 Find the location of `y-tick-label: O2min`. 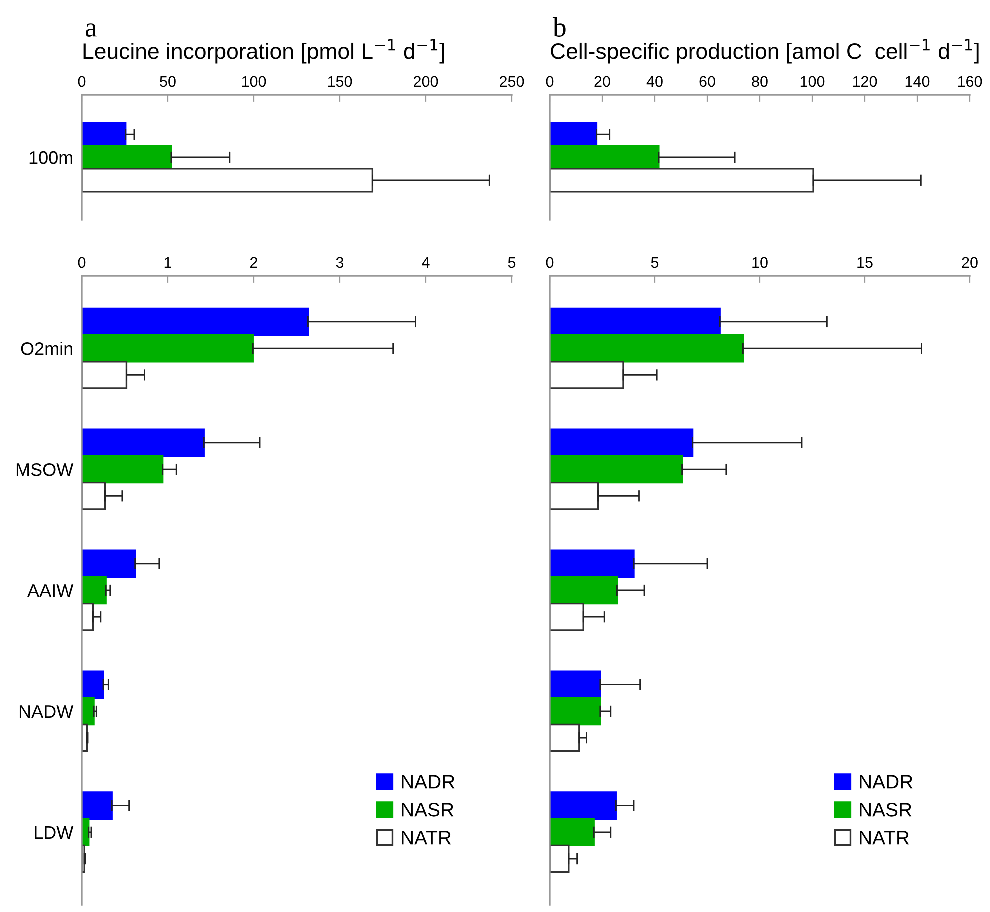

y-tick-label: O2min is located at coordinates (46, 349).